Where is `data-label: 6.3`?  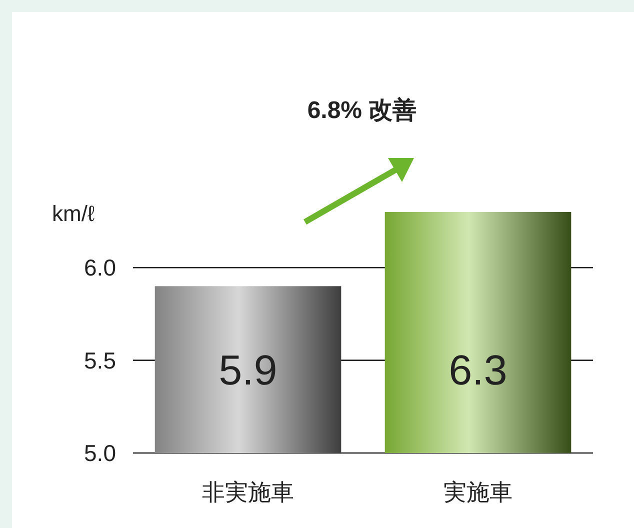
data-label: 6.3 is located at coordinates (478, 370).